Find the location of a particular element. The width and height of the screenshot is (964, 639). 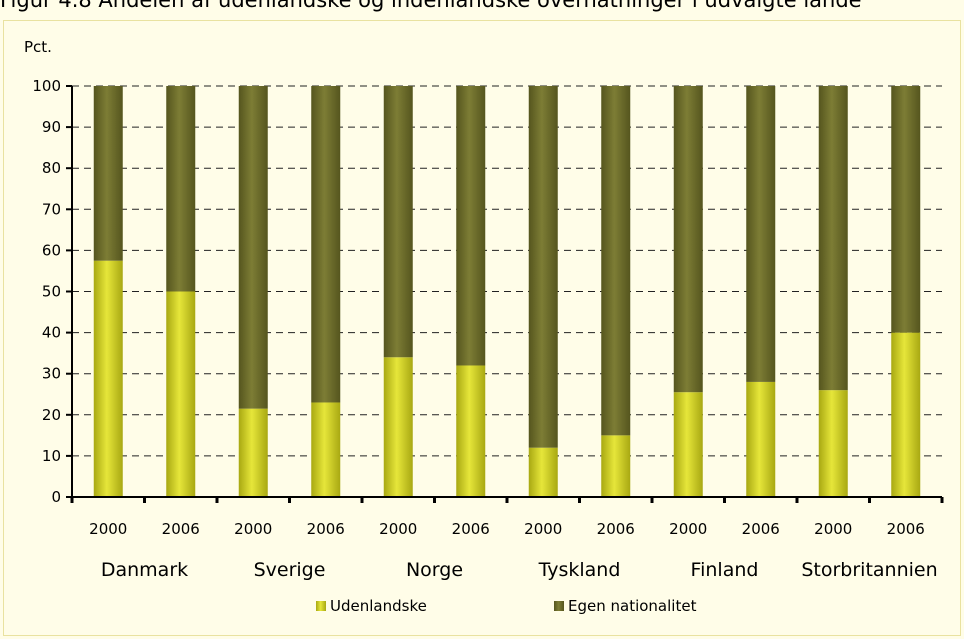

y-tick-label: 0 is located at coordinates (56, 497).